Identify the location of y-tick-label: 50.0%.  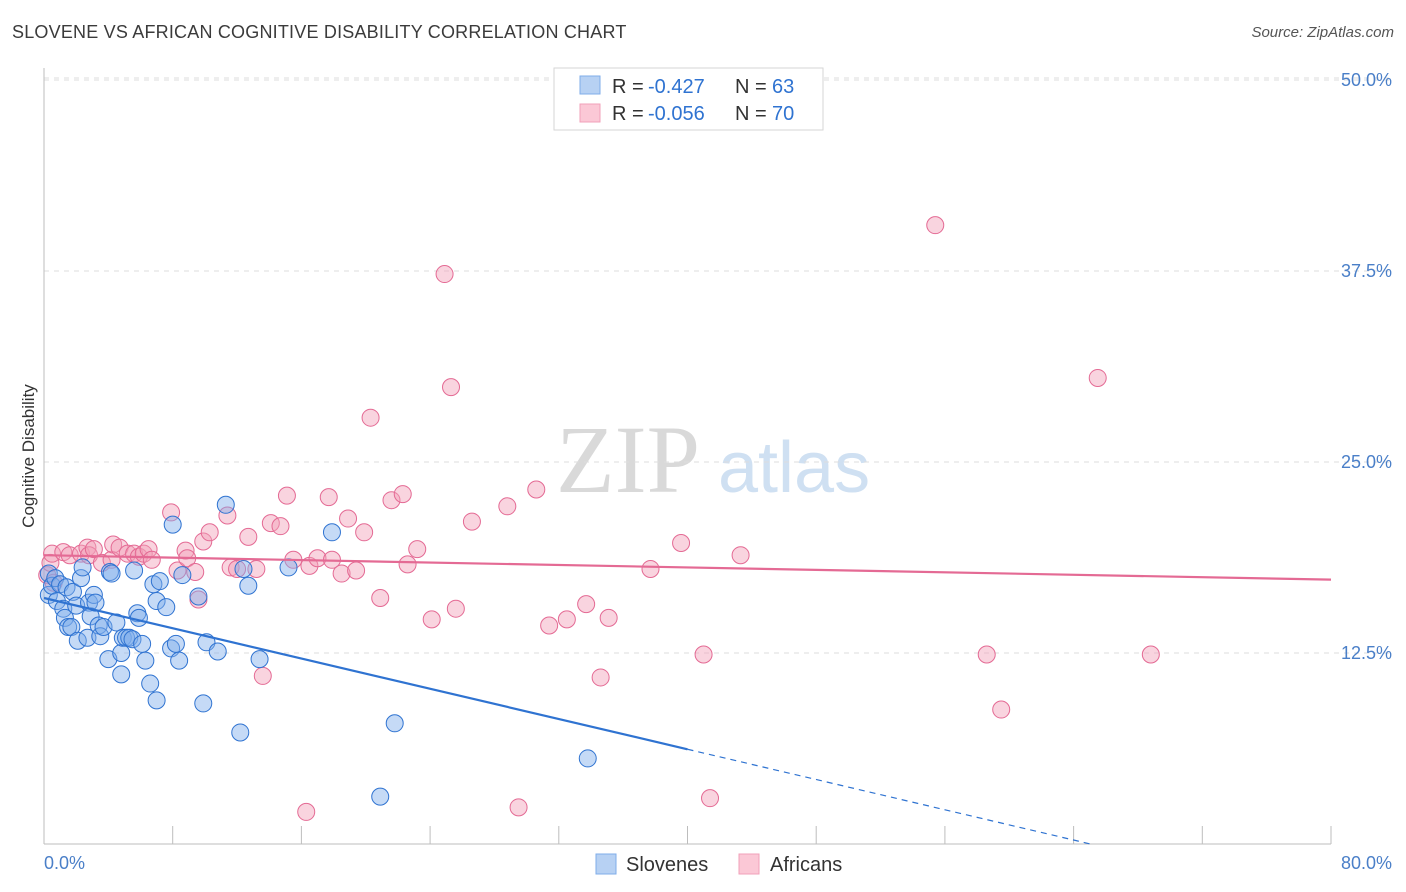
(1366, 80).